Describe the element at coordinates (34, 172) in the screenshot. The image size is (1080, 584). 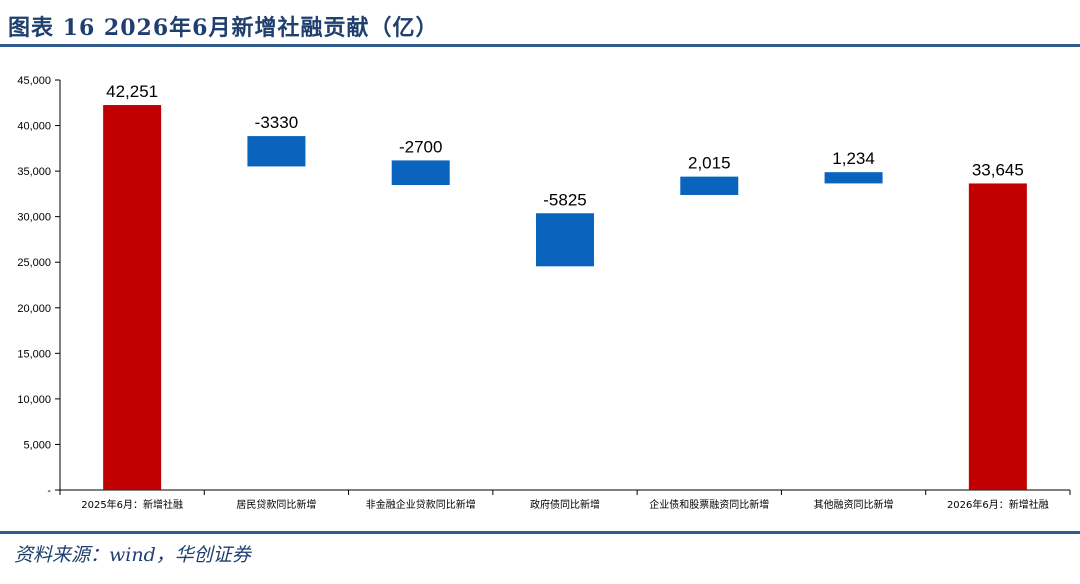
I see `y-tick-label: 35,000` at that location.